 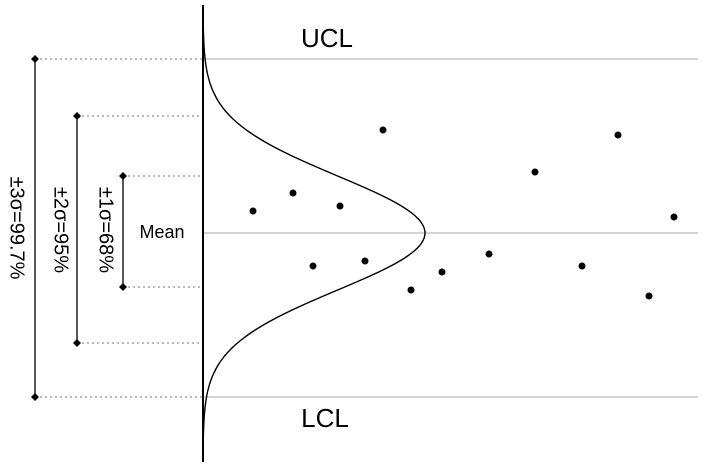 I want to click on sigma1-label: ±1σ=68%, so click(x=106, y=230).